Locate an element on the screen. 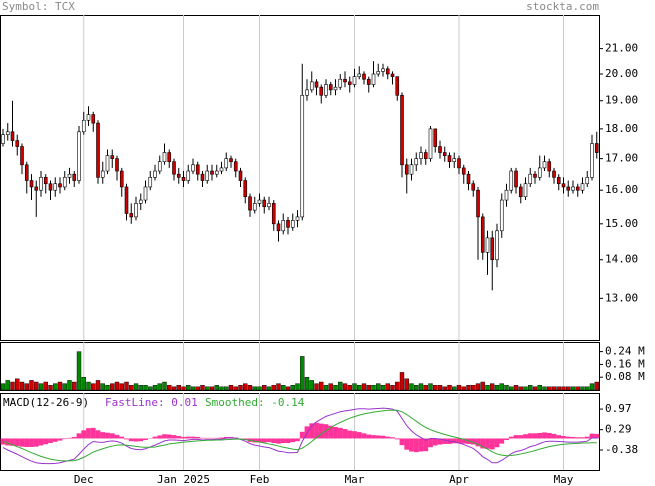 The image size is (655, 486). y-tick-label: 0.97 is located at coordinates (618, 408).